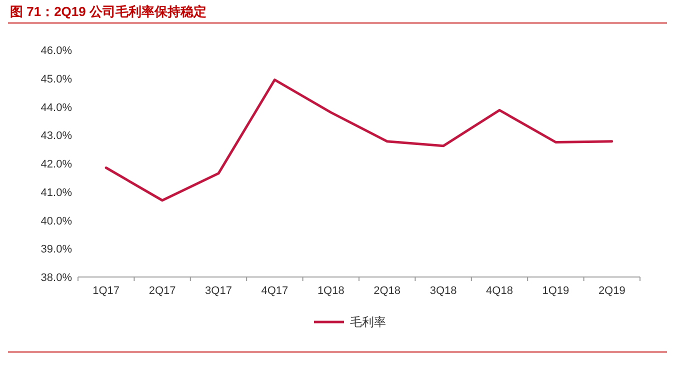 Image resolution: width=675 pixels, height=380 pixels. I want to click on x-tick-label: 2Q18, so click(387, 291).